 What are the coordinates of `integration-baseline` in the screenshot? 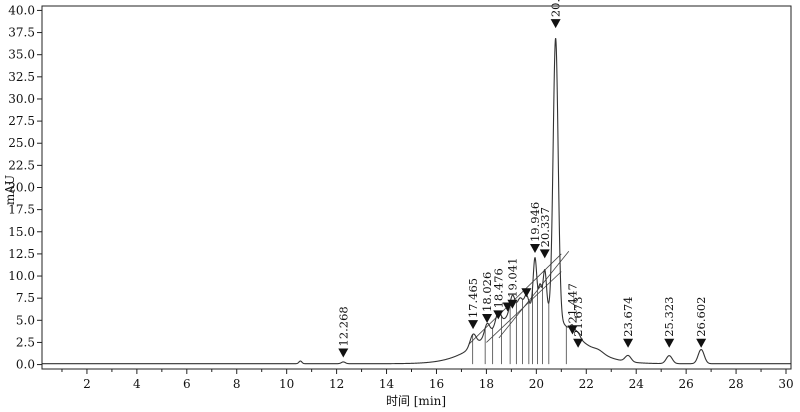 It's located at (534, 294).